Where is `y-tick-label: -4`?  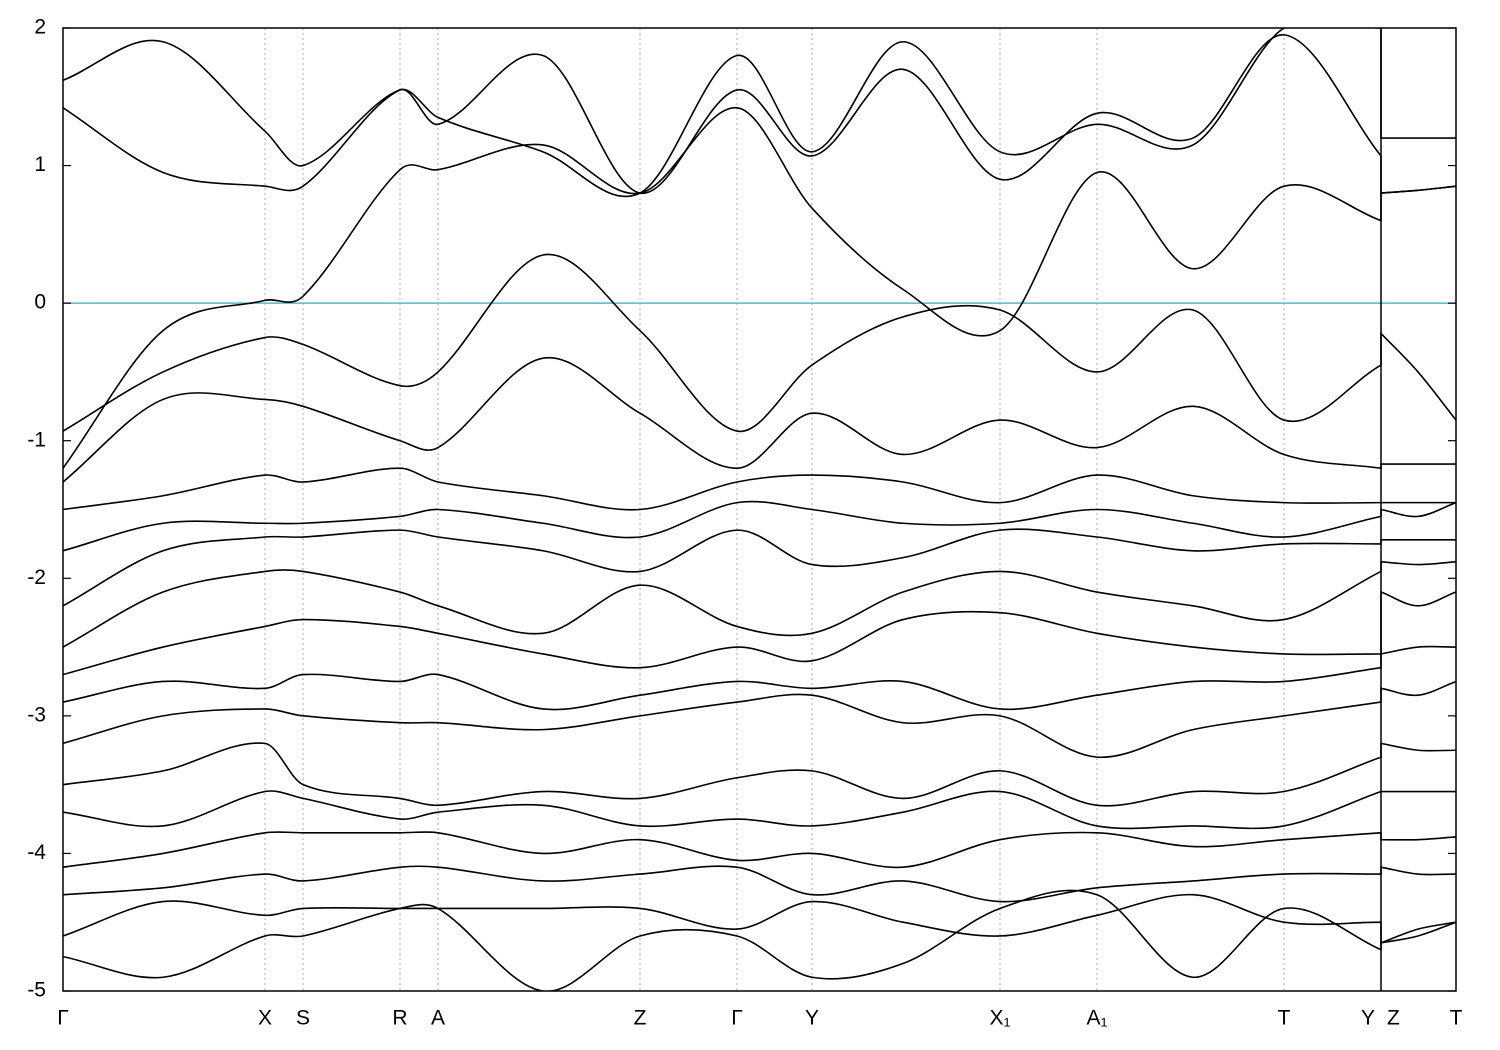 y-tick-label: -4 is located at coordinates (36, 852).